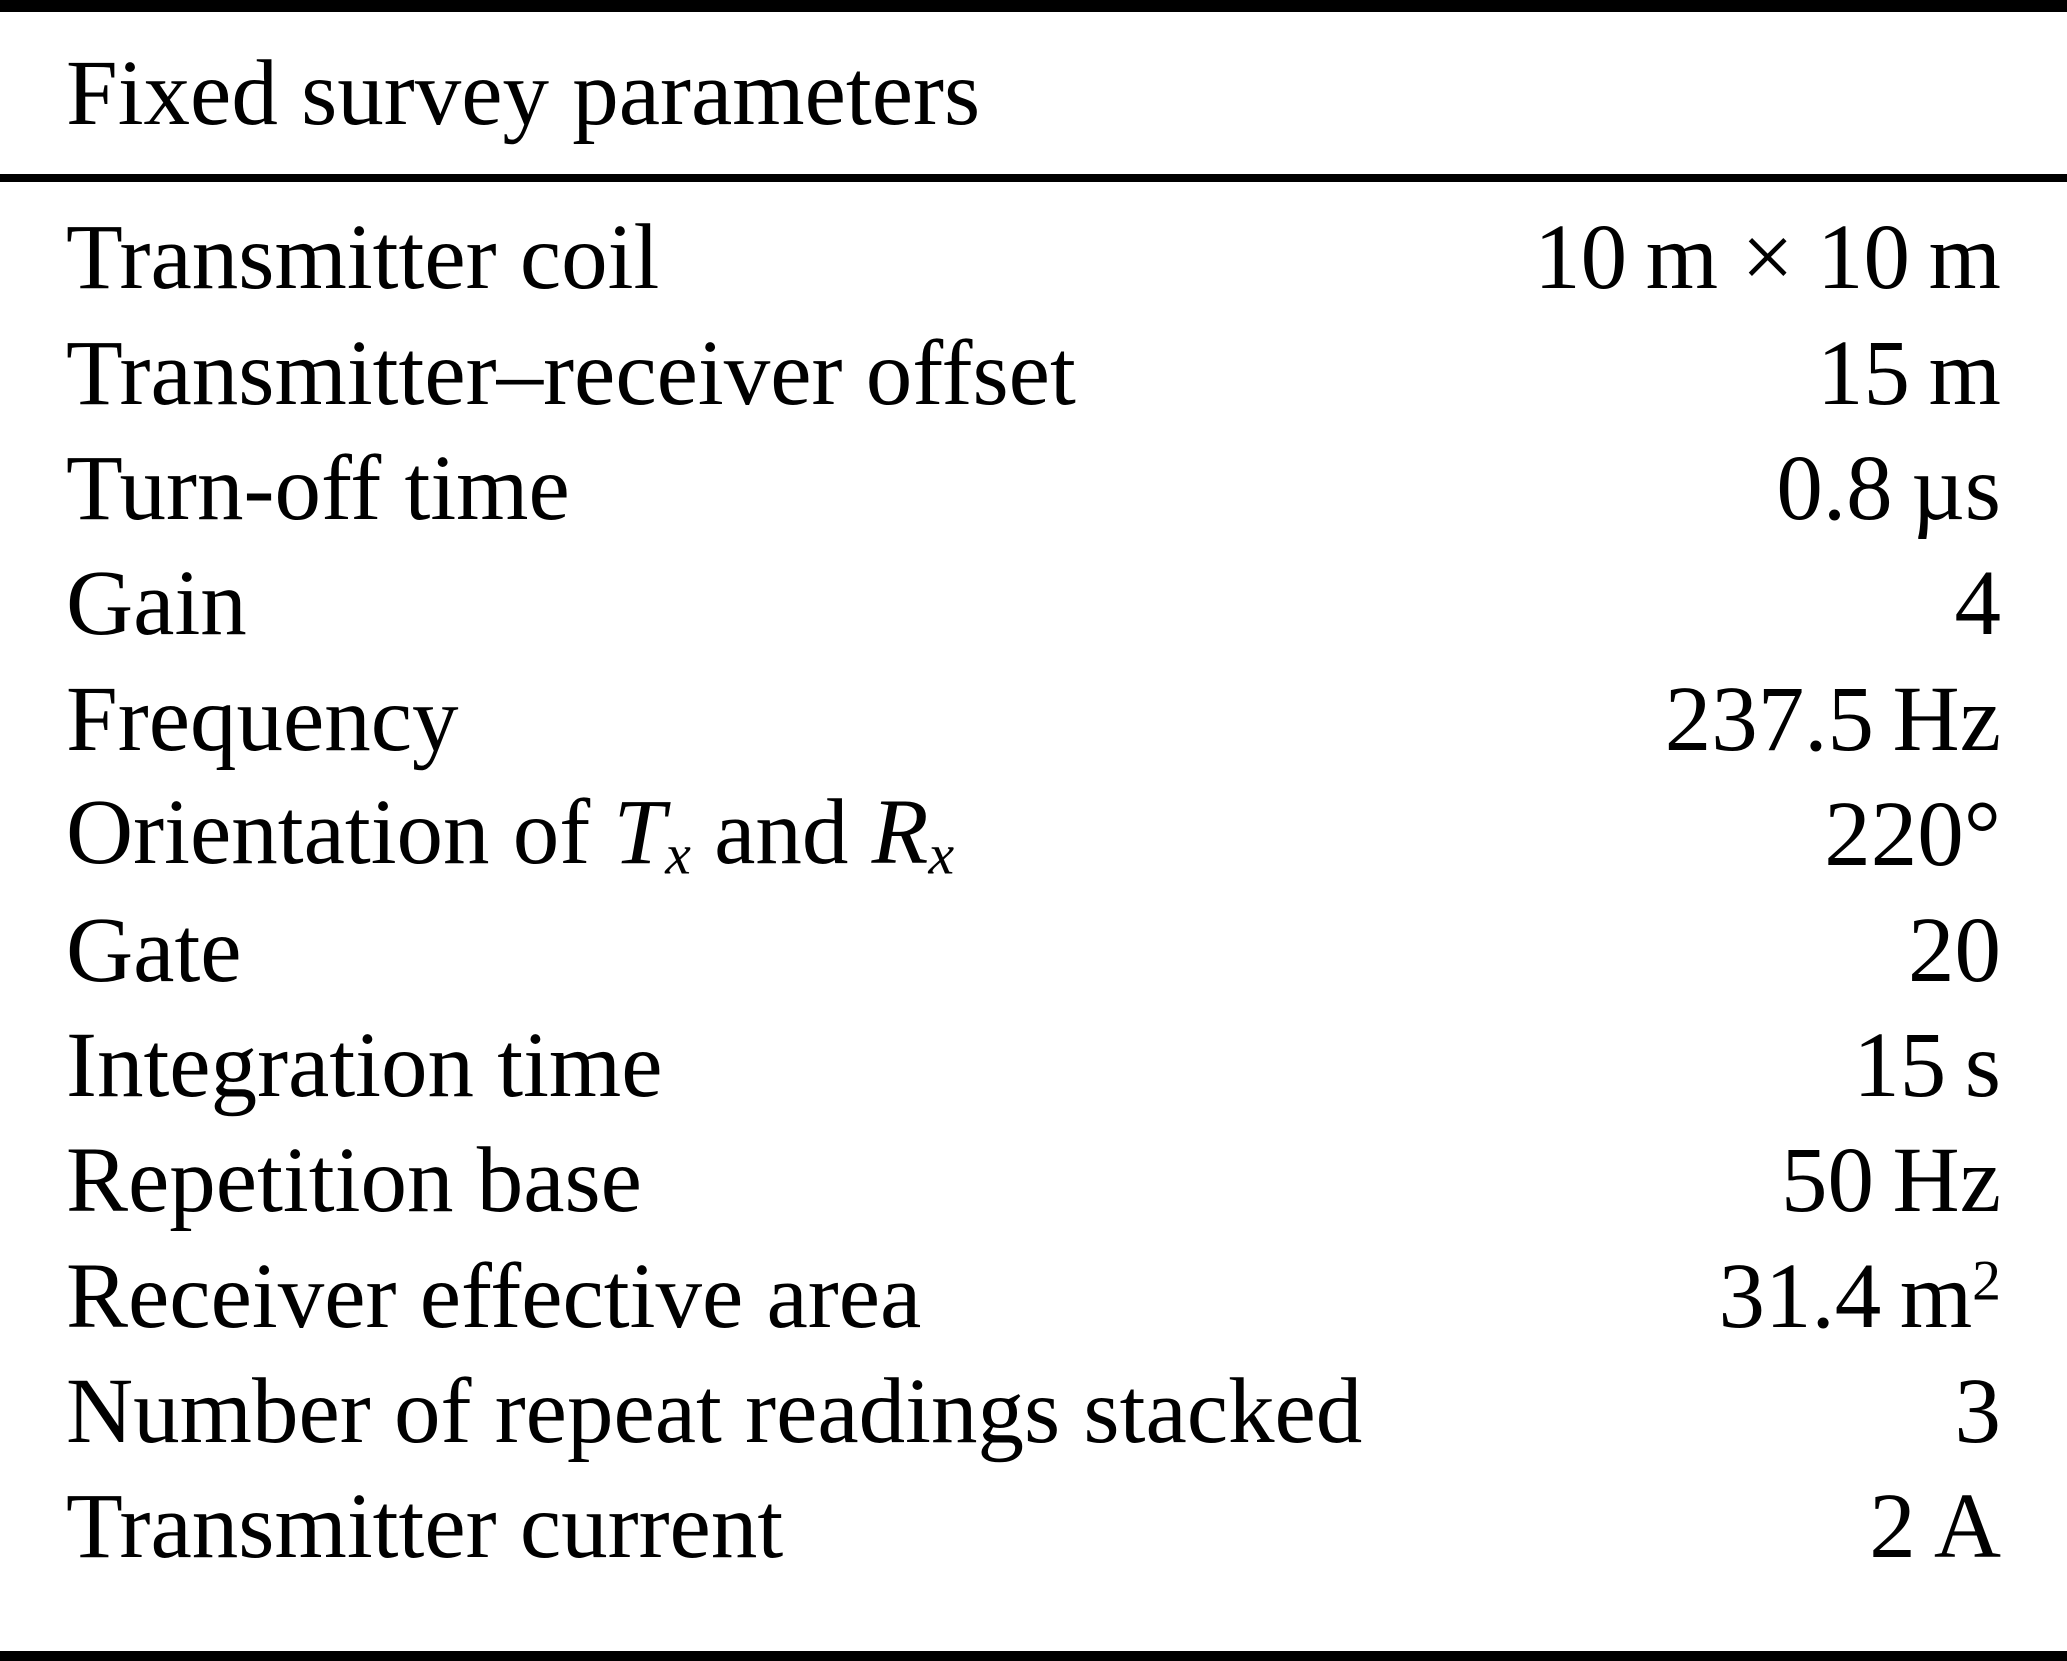 This screenshot has height=1661, width=2067. Describe the element at coordinates (523, 93) in the screenshot. I see `table-title: Fixed survey parameters` at that location.